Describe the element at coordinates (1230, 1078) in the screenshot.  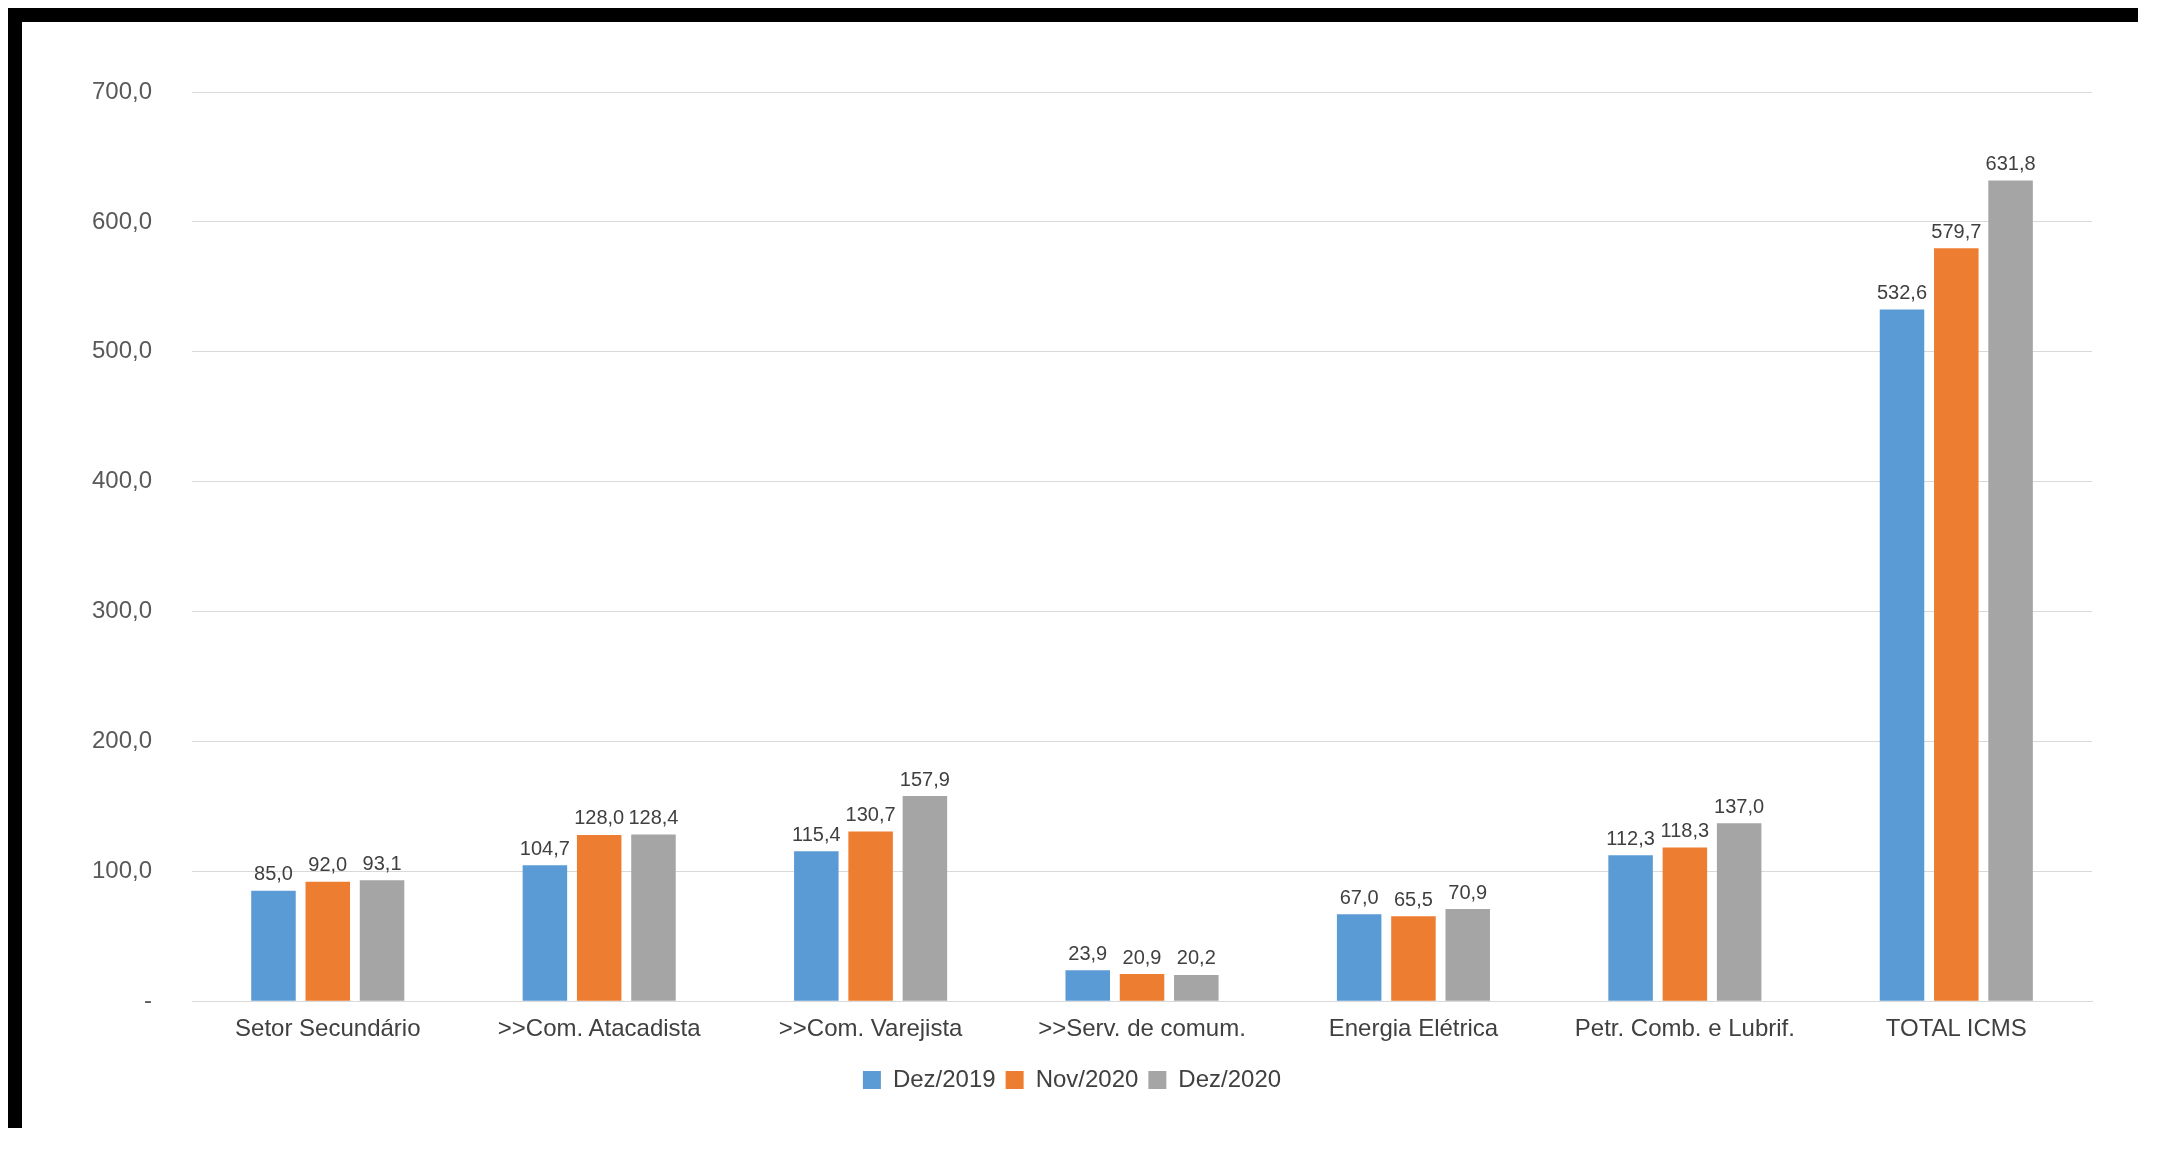
I see `legend-label: Dez/2020` at that location.